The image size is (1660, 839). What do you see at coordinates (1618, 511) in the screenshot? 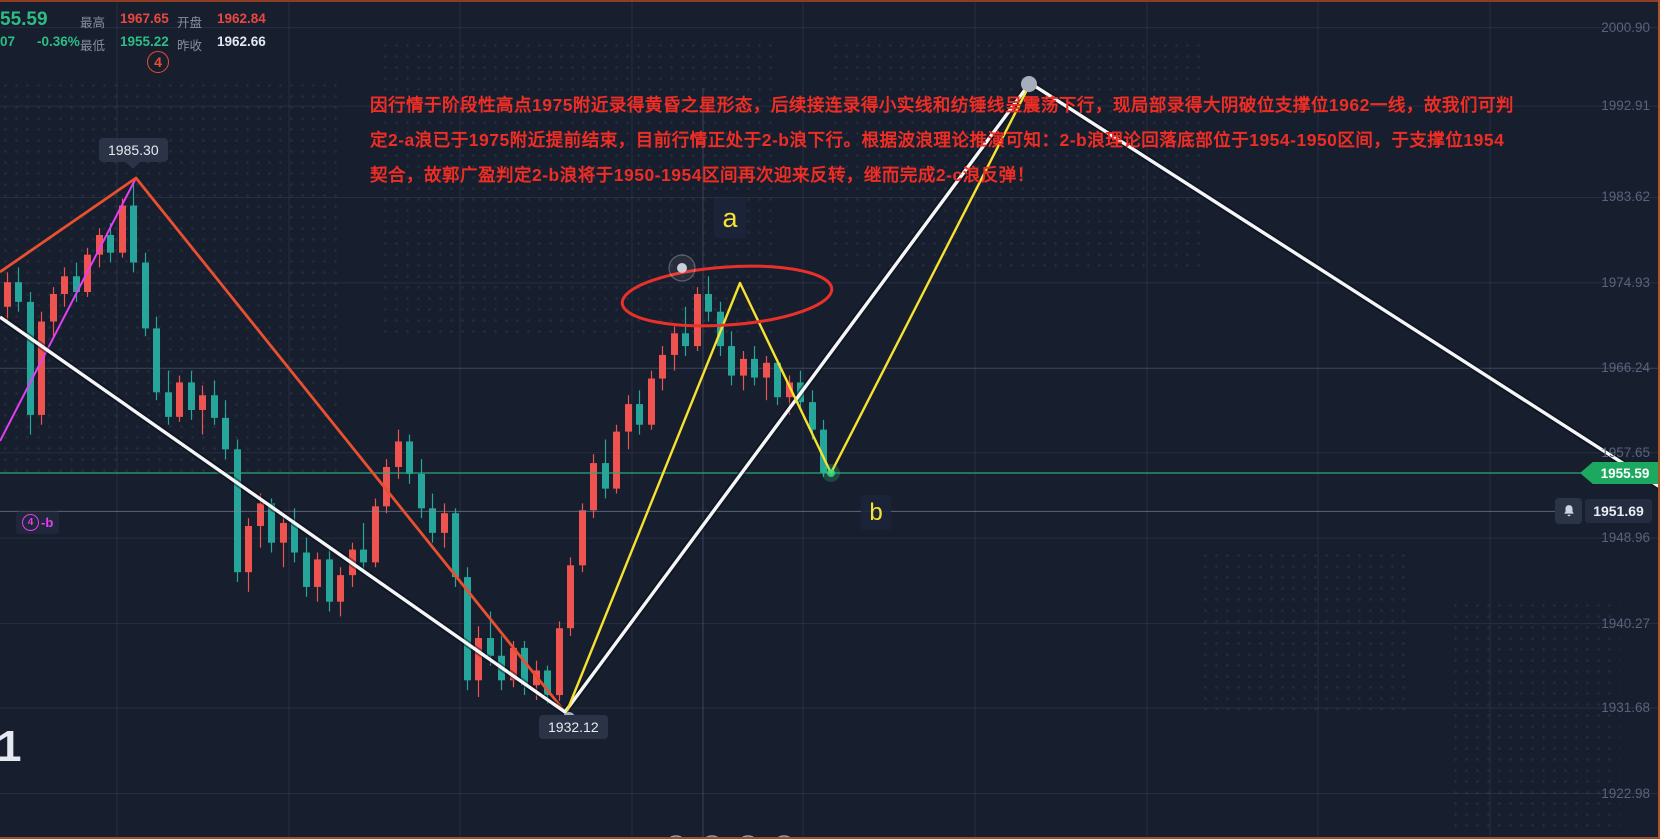
I see `alert-price-badge: 1951.69` at bounding box center [1618, 511].